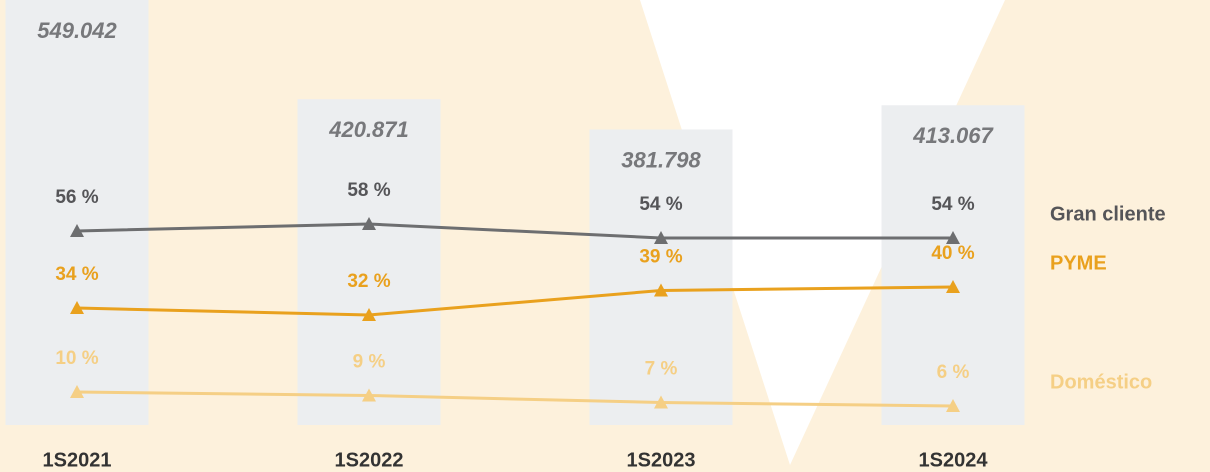 Image resolution: width=1210 pixels, height=472 pixels. Describe the element at coordinates (661, 369) in the screenshot. I see `data-label: 7 %` at that location.